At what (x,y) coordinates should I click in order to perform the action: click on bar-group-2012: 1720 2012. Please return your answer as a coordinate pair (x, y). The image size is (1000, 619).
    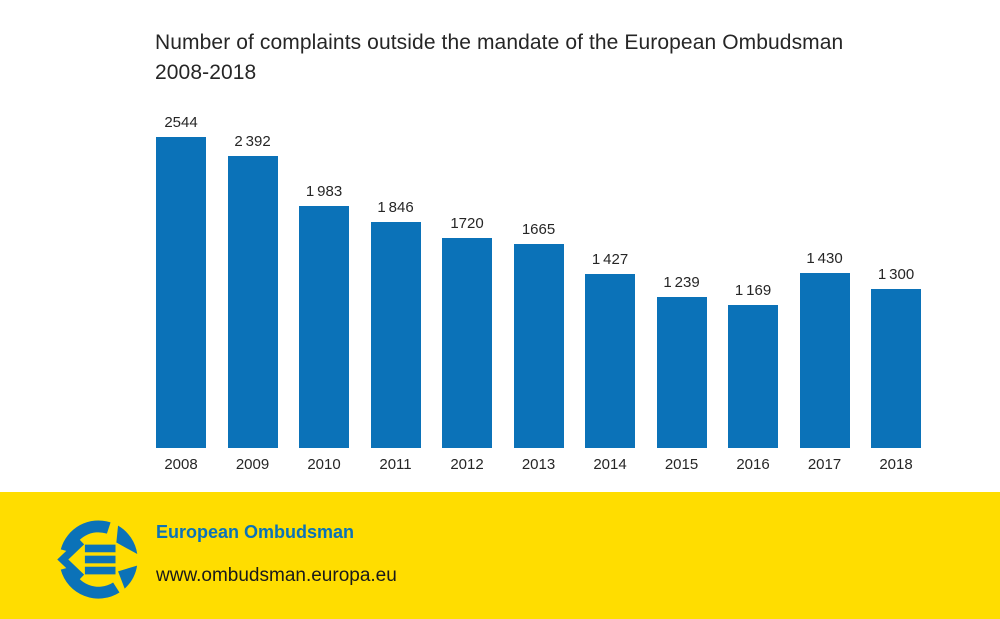
    Looking at the image, I should click on (467, 344).